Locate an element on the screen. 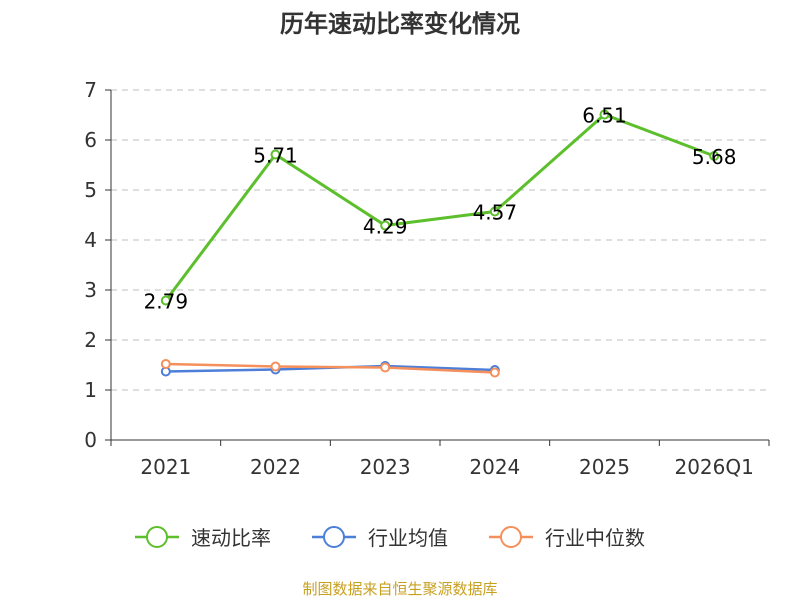  legend-label: 行业均值 is located at coordinates (408, 538).